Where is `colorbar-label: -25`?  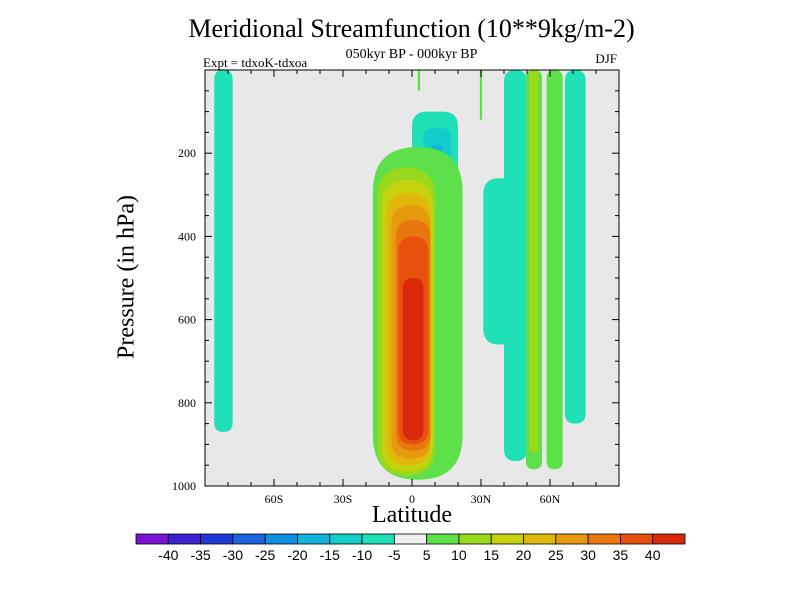 colorbar-label: -25 is located at coordinates (265, 555).